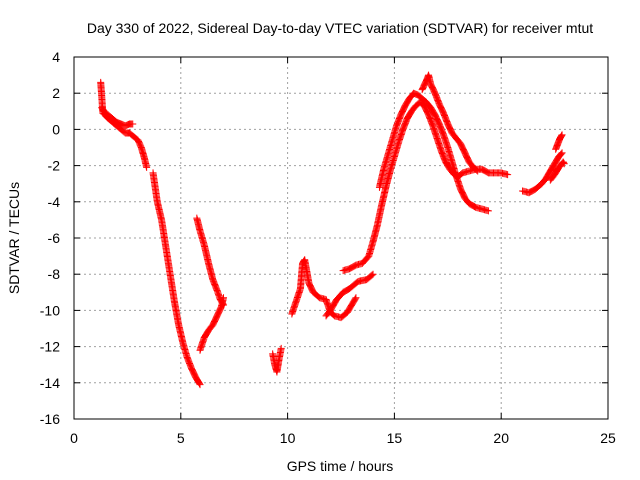 Image resolution: width=640 pixels, height=480 pixels. Describe the element at coordinates (54, 274) in the screenshot. I see `y-tick-label: -8` at that location.